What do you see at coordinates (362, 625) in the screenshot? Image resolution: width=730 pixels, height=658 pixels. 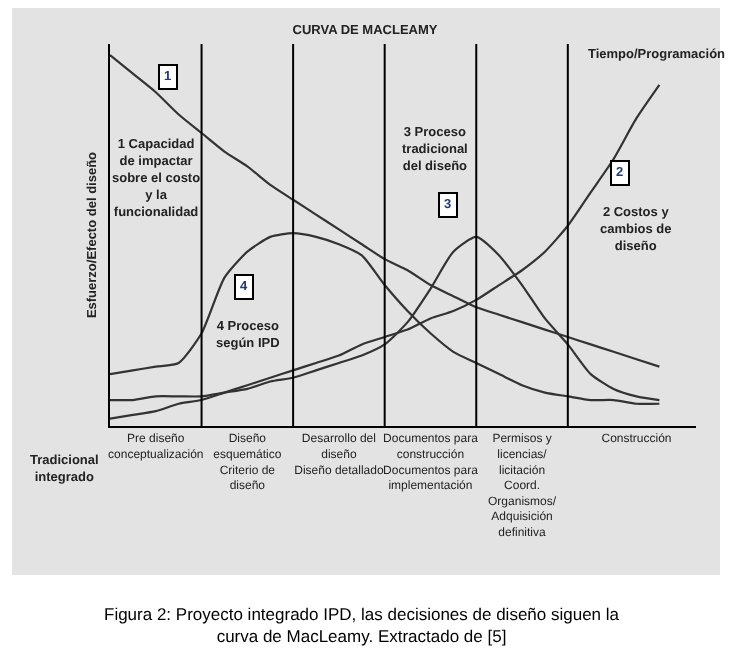 I see `text: Figura 2: Proyecto integrado IPD, las decisiones de diseño siguen la curva de MacLeamy. Extractado de [5]` at bounding box center [362, 625].